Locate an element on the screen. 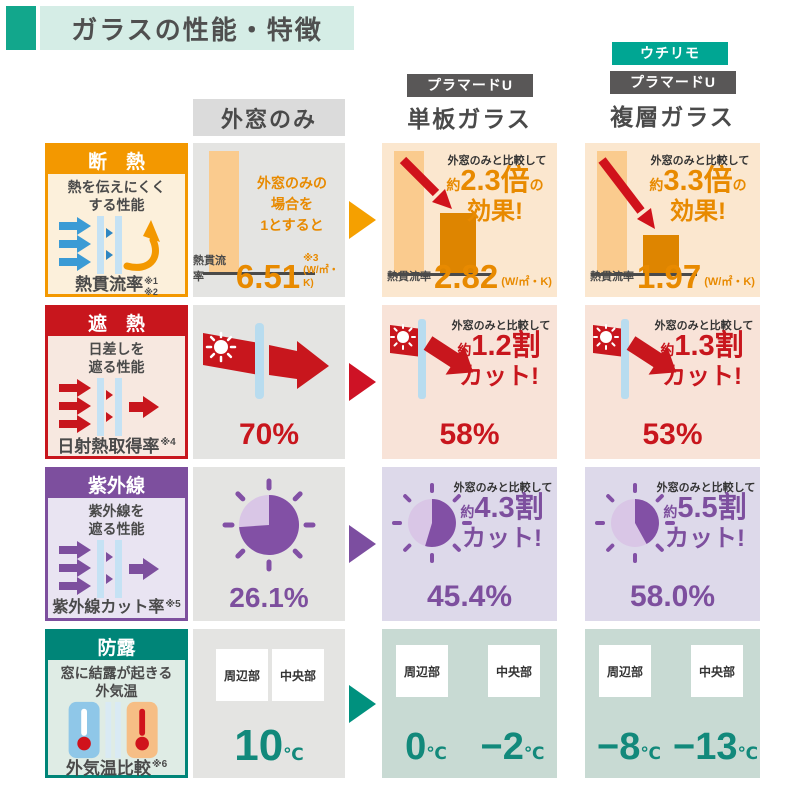  column-header-double-glass: 複層ガラス is located at coordinates (672, 117).